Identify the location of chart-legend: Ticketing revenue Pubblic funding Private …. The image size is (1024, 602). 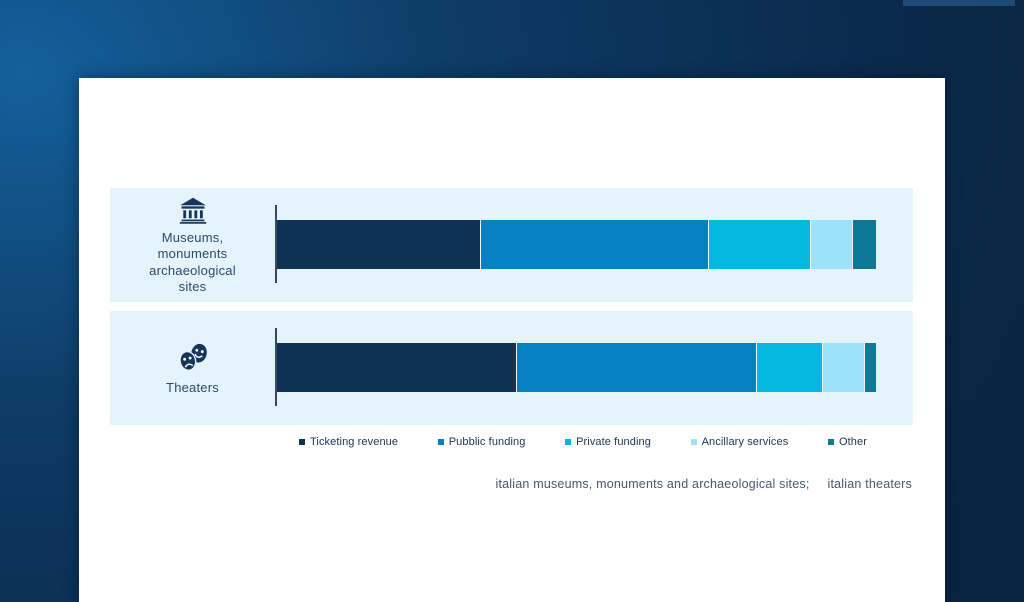
(583, 442).